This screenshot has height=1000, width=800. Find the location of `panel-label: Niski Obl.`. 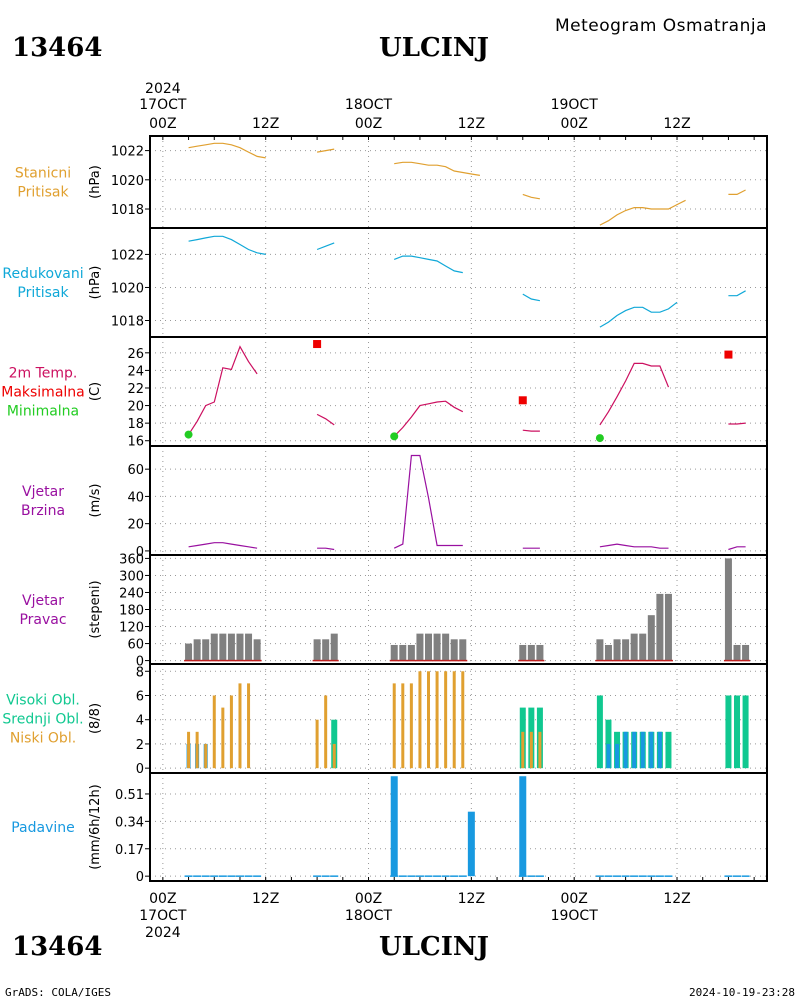

panel-label: Niski Obl. is located at coordinates (43, 739).